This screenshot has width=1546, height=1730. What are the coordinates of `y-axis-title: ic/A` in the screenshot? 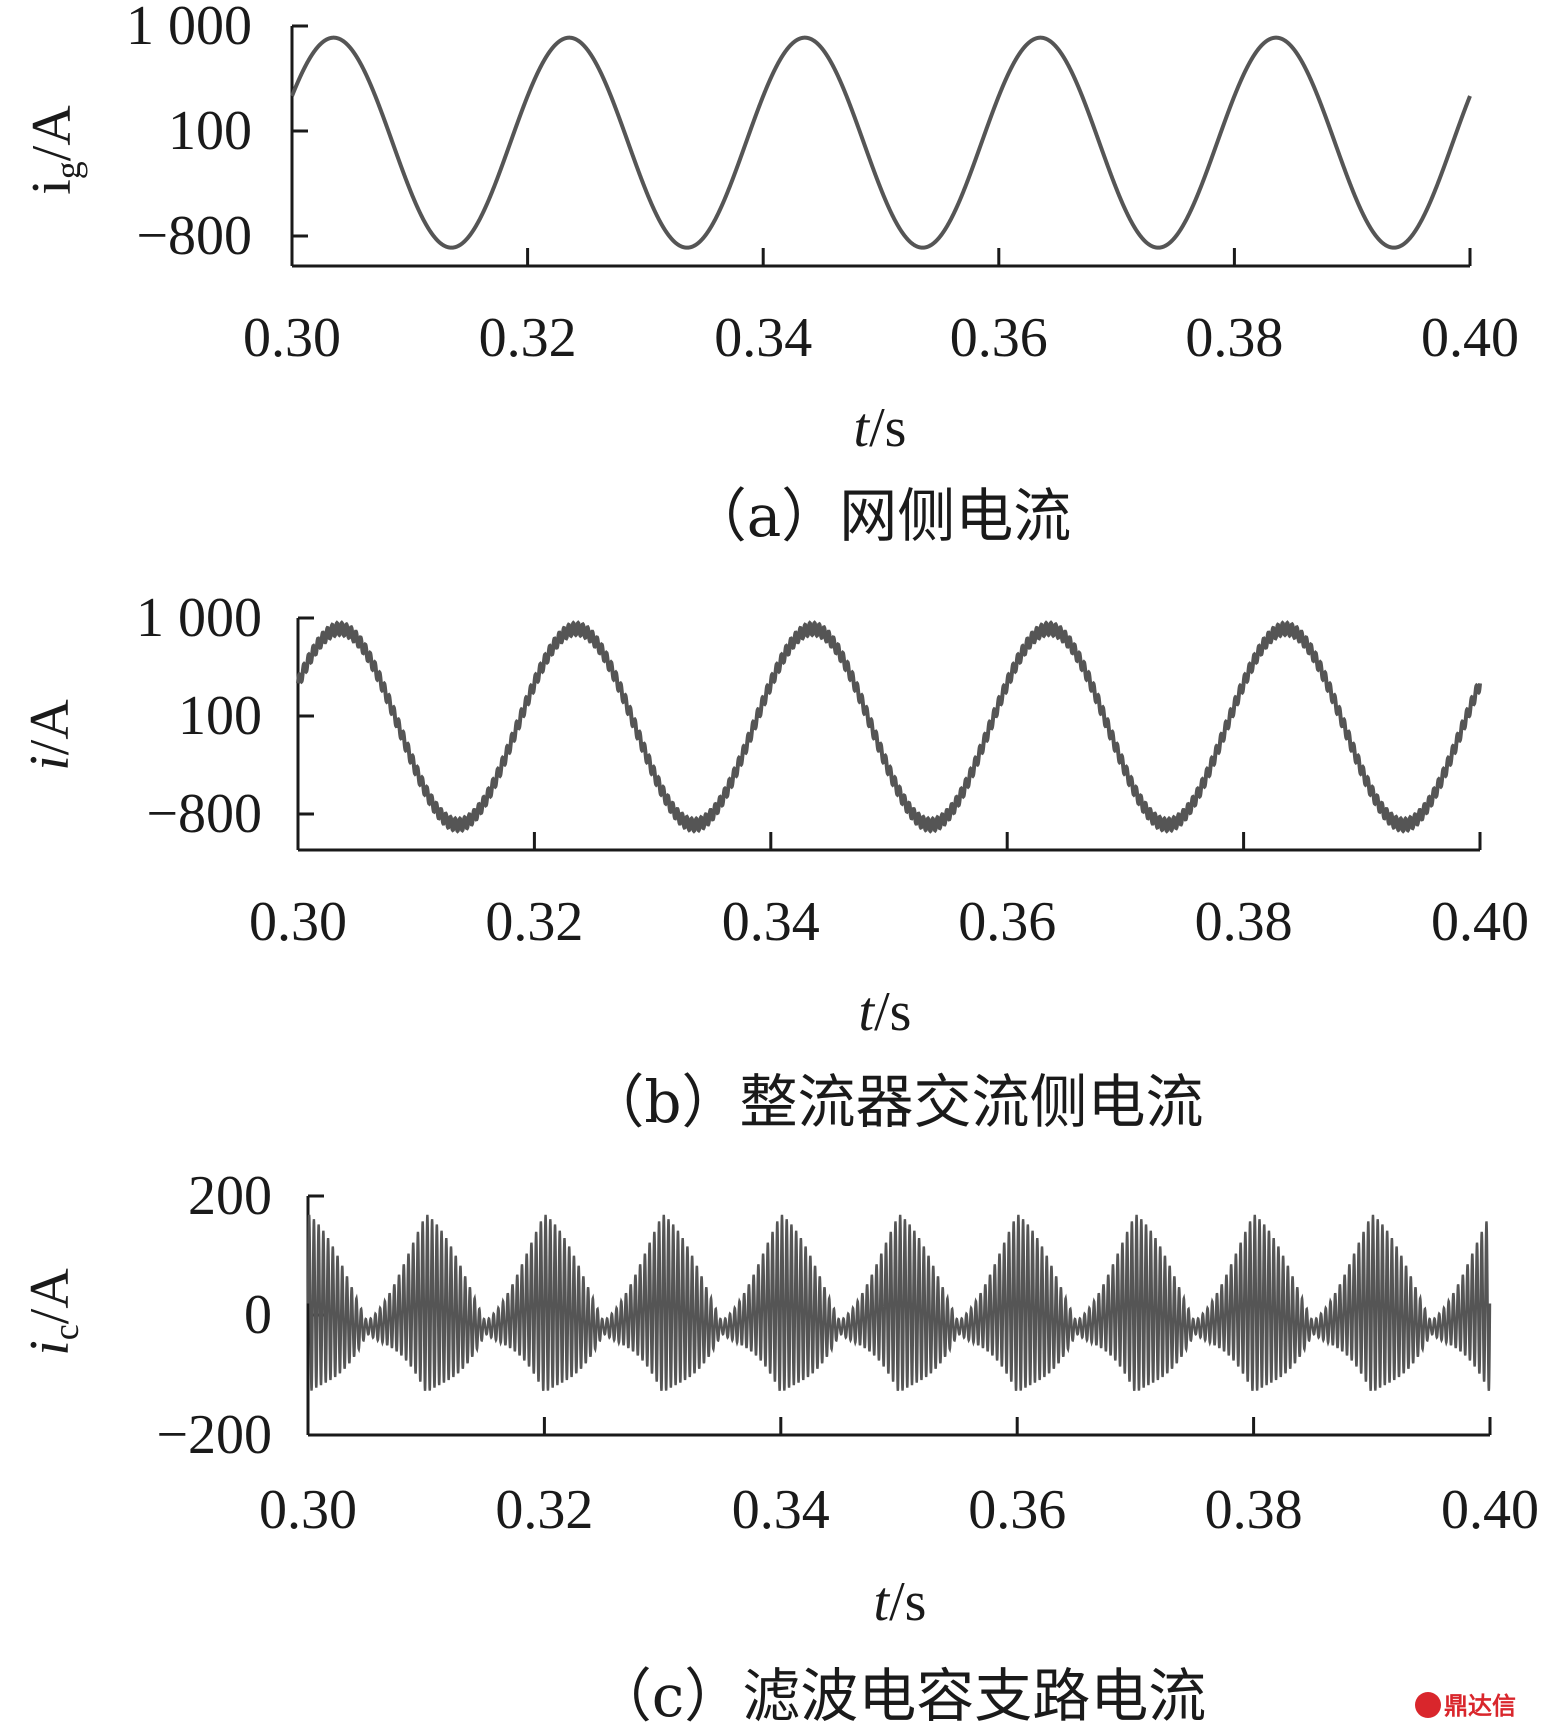 It's located at (52, 1312).